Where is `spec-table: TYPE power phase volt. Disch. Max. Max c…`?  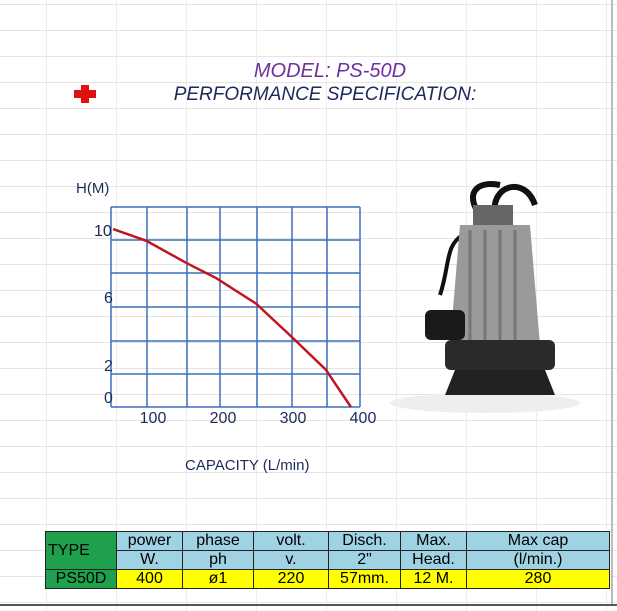
spec-table: TYPE power phase volt. Disch. Max. Max c… is located at coordinates (327, 560).